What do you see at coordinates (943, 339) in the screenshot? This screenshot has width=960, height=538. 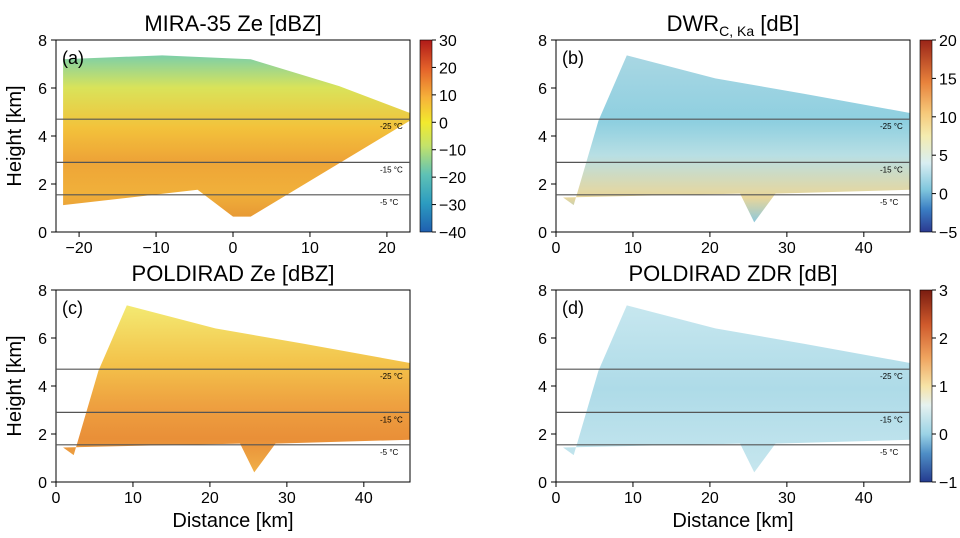 I see `colorbar-tick-label: 2` at bounding box center [943, 339].